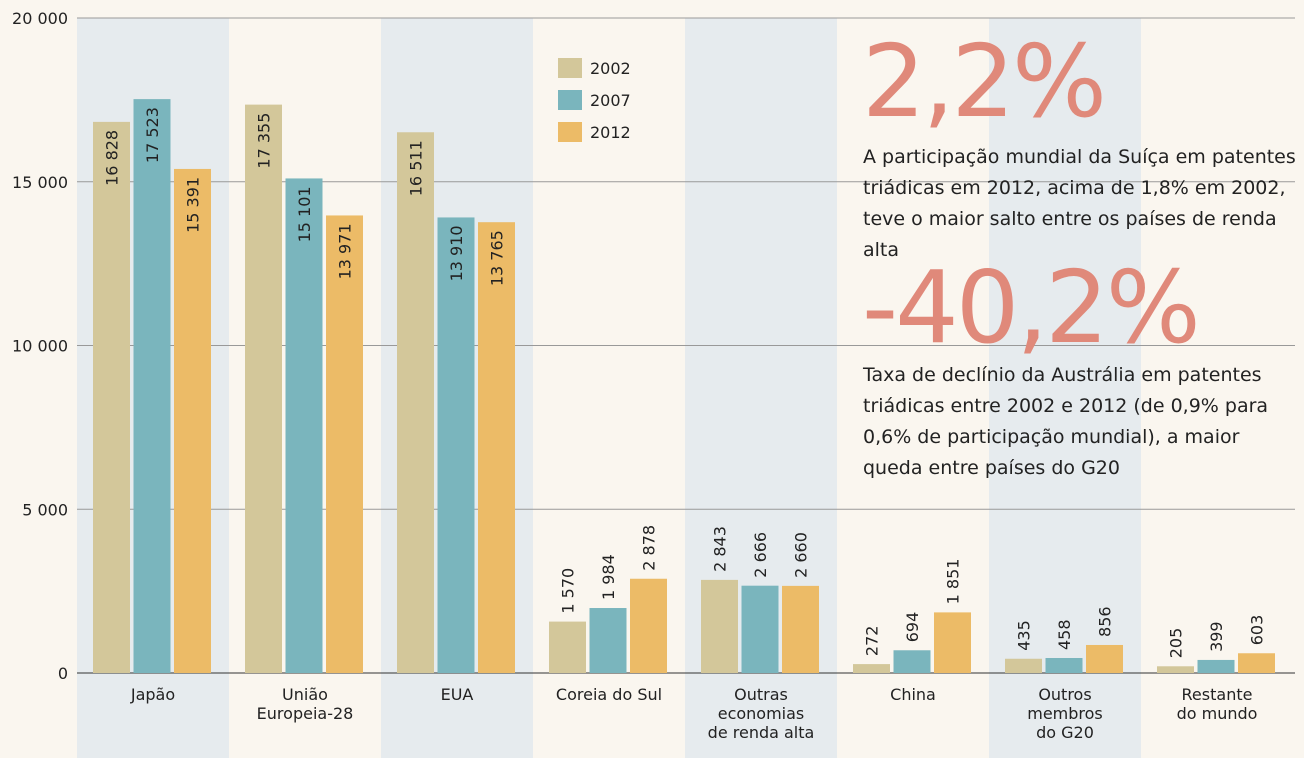 The image size is (1304, 758). Describe the element at coordinates (912, 627) in the screenshot. I see `value-label: 694` at that location.